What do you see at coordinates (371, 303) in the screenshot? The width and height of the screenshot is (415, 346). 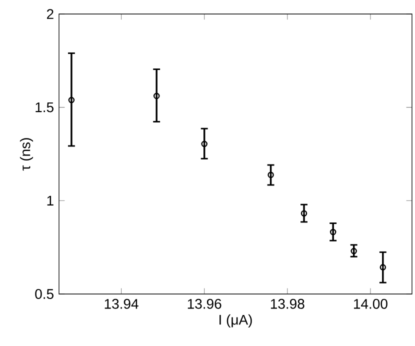 I see `x-tick-label: 14.00` at bounding box center [371, 303].